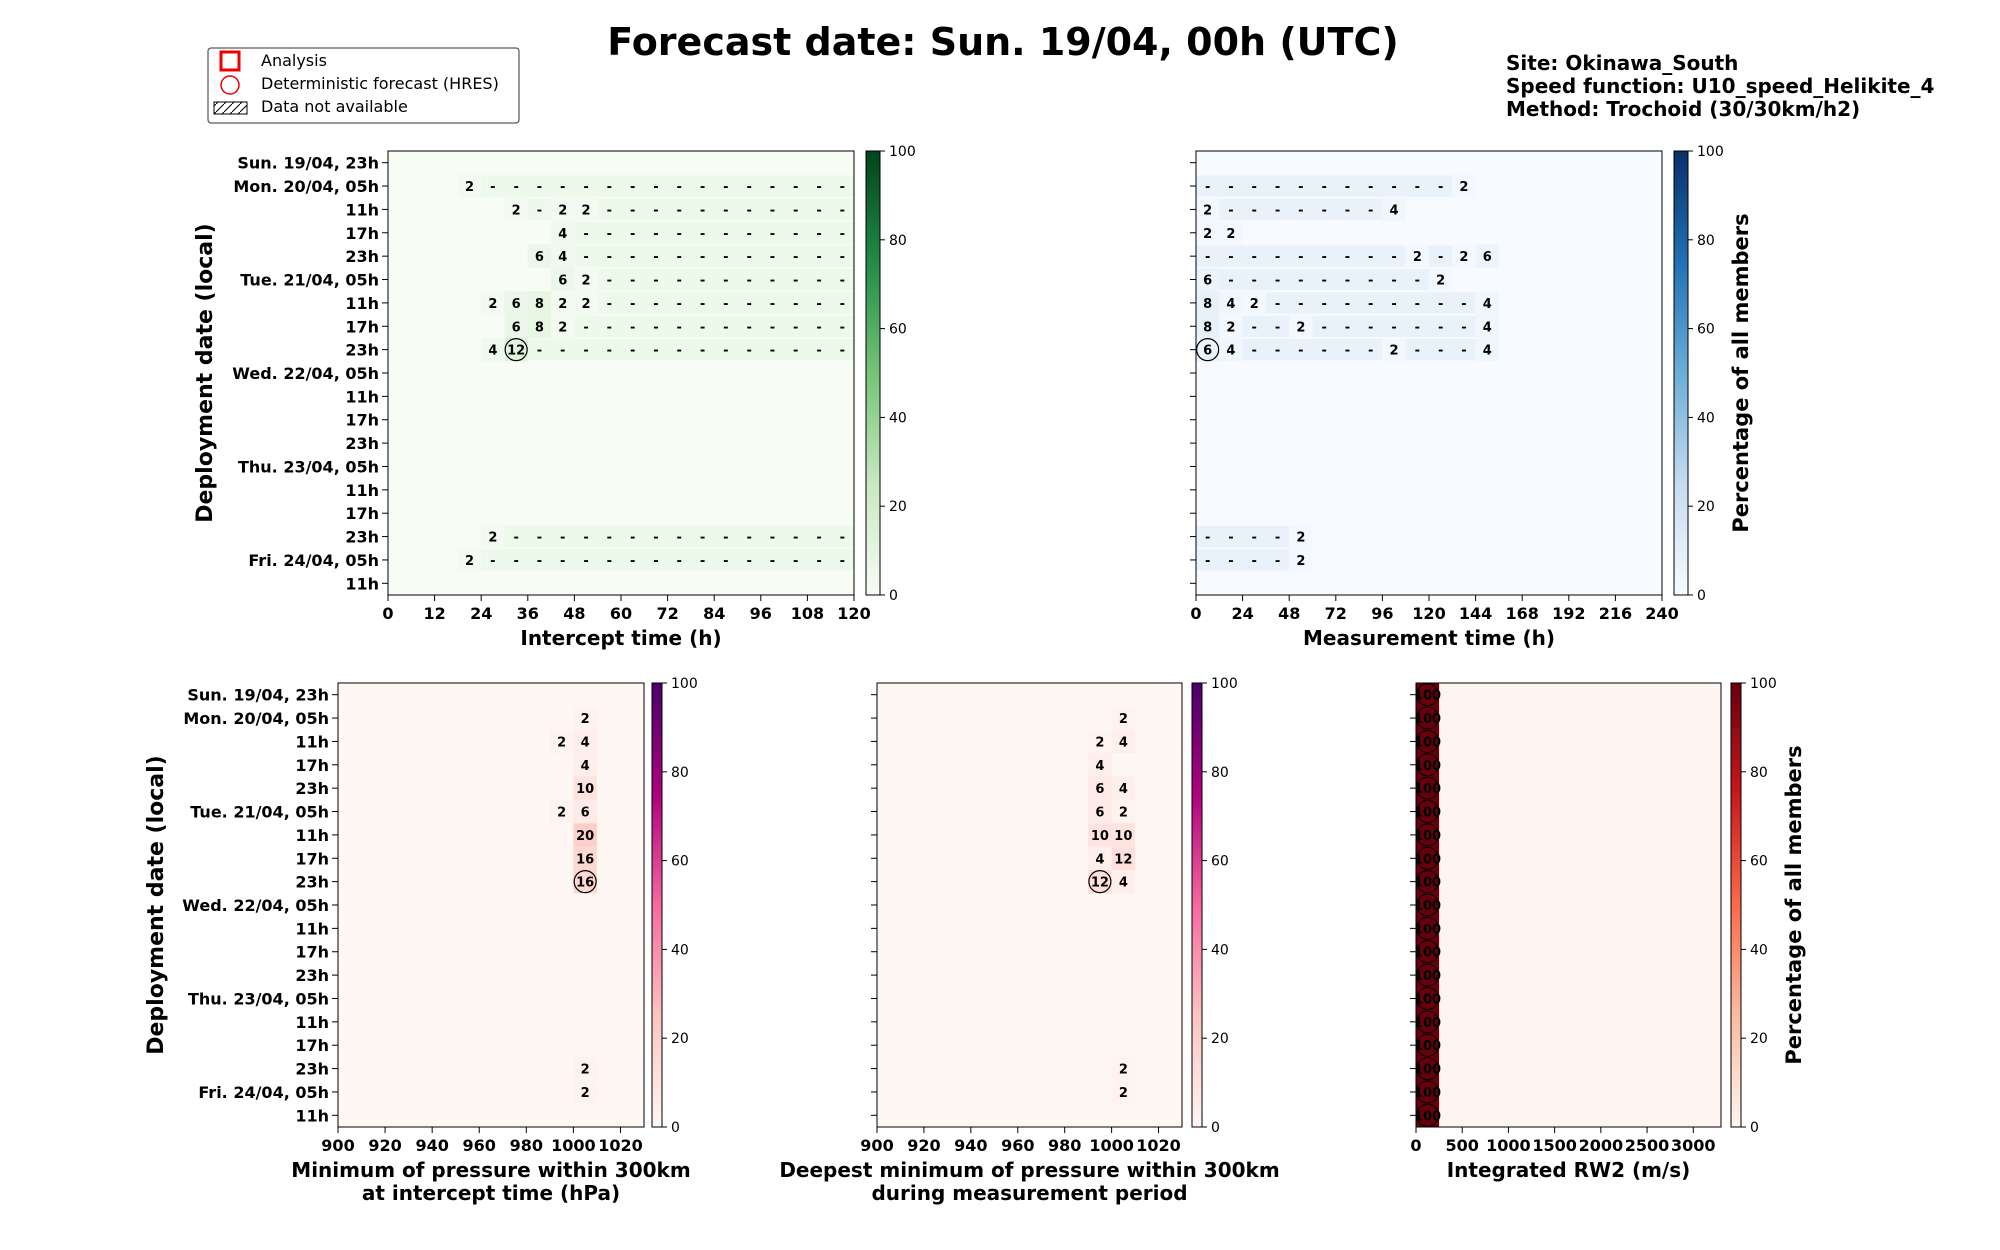 Image resolution: width=2000 pixels, height=1250 pixels. What do you see at coordinates (1100, 883) in the screenshot?
I see `cell-label: 12` at bounding box center [1100, 883].